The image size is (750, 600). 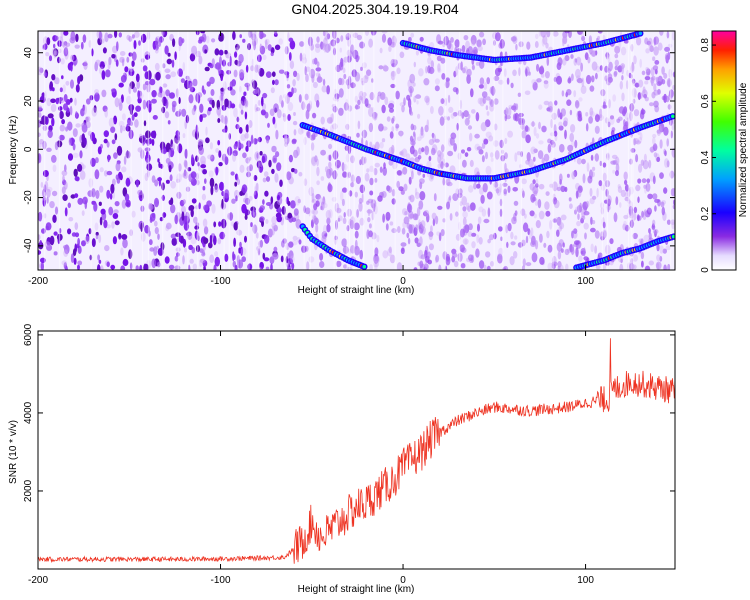 I want to click on snr-y-tick-label: 2000, so click(x=28, y=490).